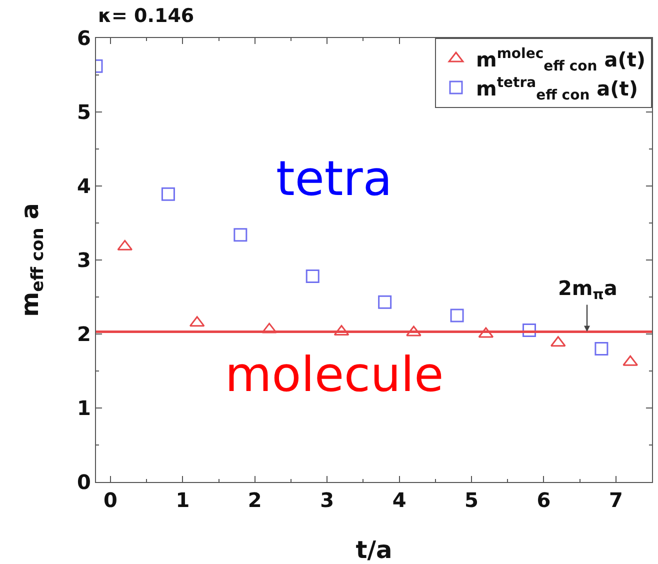 The height and width of the screenshot is (564, 658). I want to click on y-tick-label: 0, so click(83, 482).